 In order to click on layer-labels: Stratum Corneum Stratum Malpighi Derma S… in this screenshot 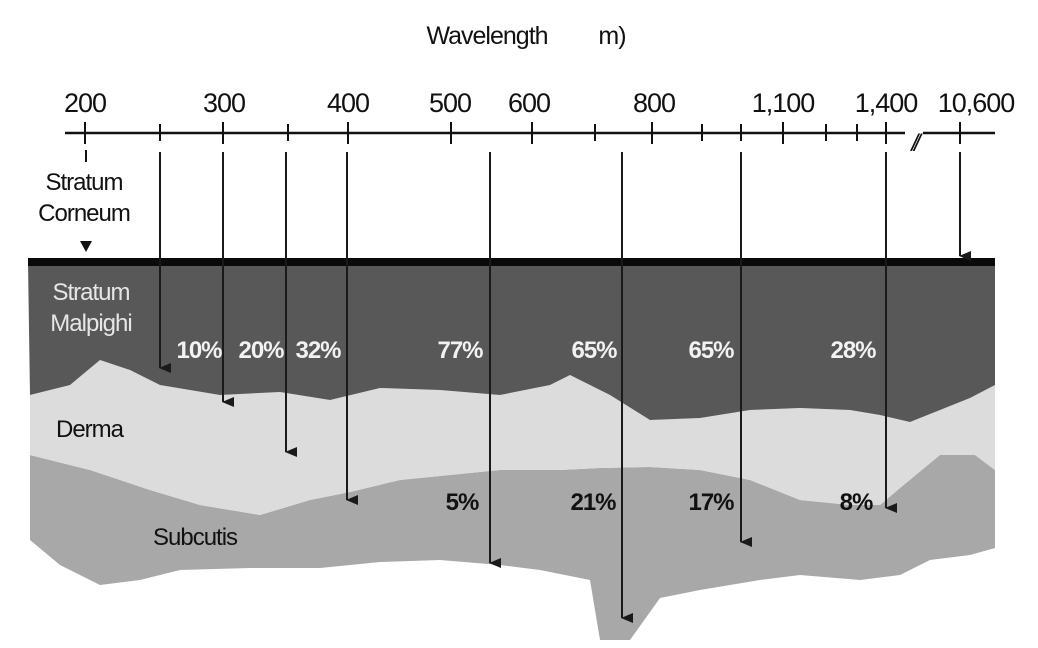, I will do `click(138, 360)`.